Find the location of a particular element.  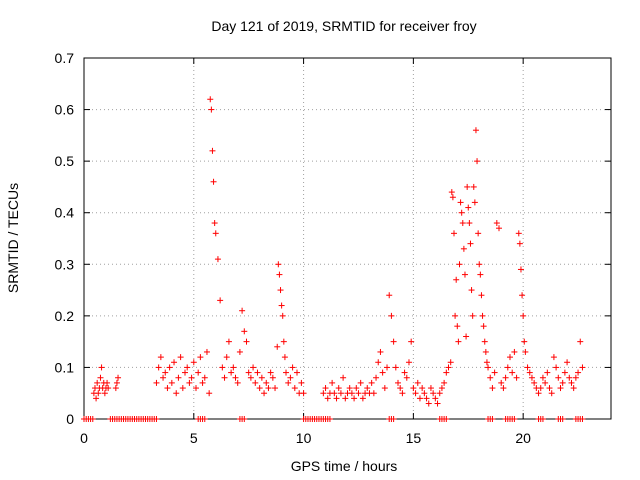

y-tick-label: 0.3 is located at coordinates (65, 264).